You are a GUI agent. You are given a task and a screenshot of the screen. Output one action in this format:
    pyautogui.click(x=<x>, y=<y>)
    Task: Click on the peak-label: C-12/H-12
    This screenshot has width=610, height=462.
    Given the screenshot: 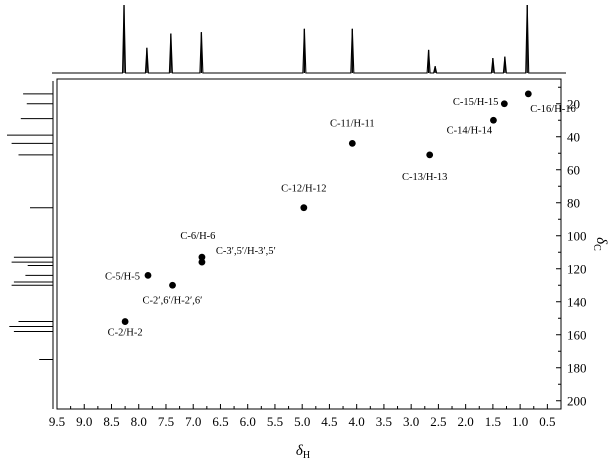 What is the action you would take?
    pyautogui.click(x=304, y=189)
    